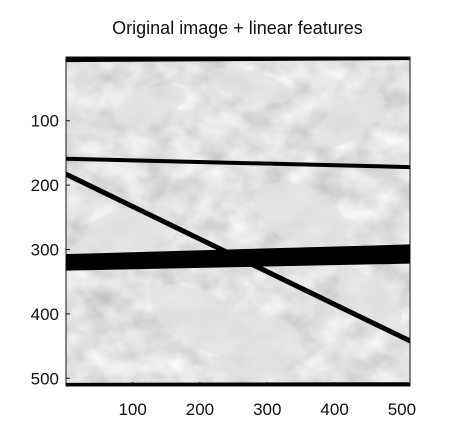 Image resolution: width=471 pixels, height=445 pixels. What do you see at coordinates (237, 28) in the screenshot?
I see `chart-title: Original image + linear features` at bounding box center [237, 28].